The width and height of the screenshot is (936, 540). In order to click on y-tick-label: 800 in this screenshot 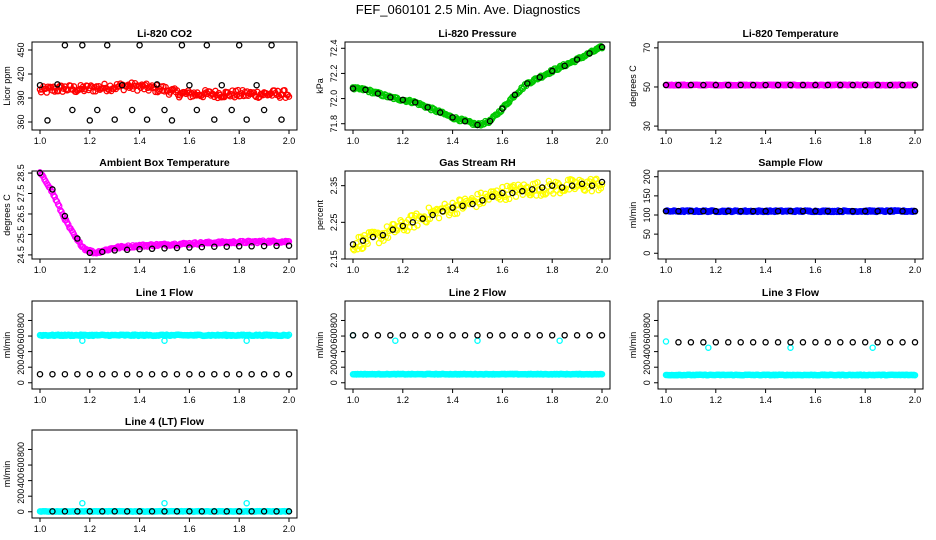, I will do `click(21, 320)`.